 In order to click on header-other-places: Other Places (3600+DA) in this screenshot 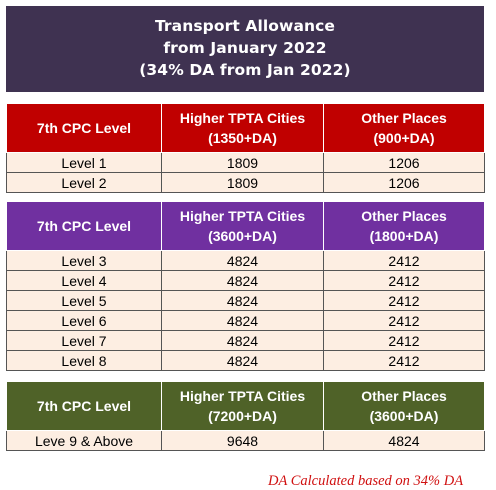, I will do `click(404, 406)`.